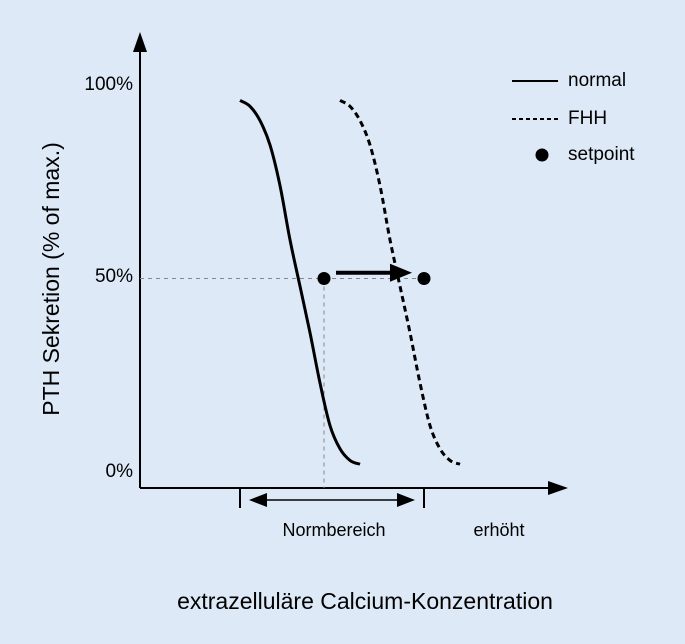 This screenshot has width=685, height=644. I want to click on range-normbereich-label: Normbereich, so click(333, 530).